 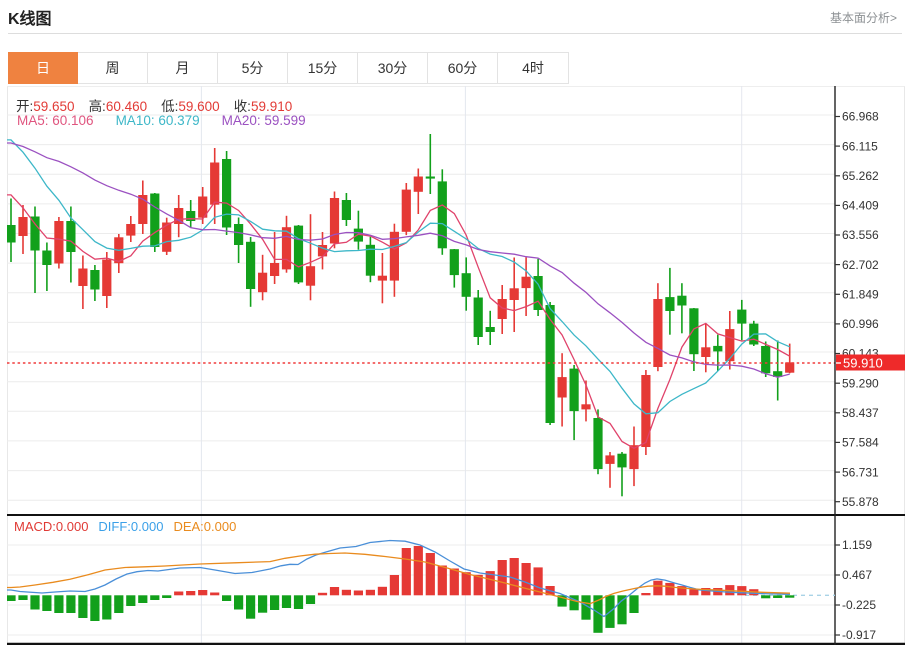 I want to click on svg-text: 59.290, so click(x=860, y=383).